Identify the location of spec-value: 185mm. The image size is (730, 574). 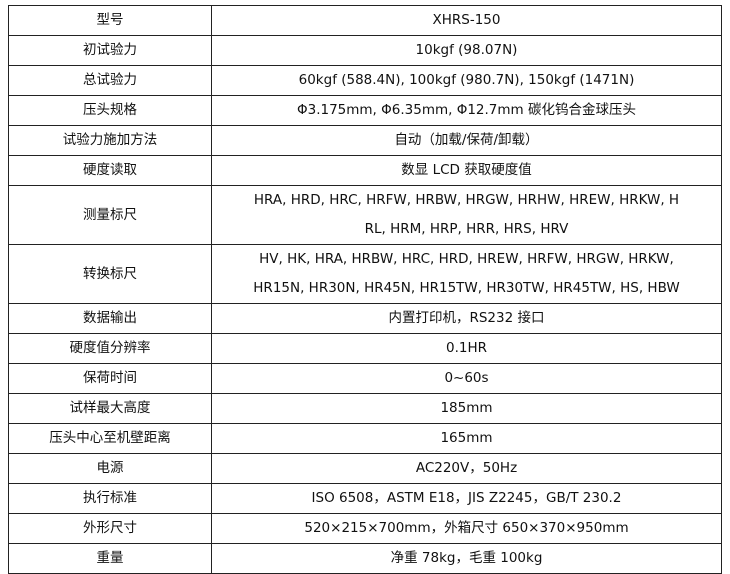
(466, 408).